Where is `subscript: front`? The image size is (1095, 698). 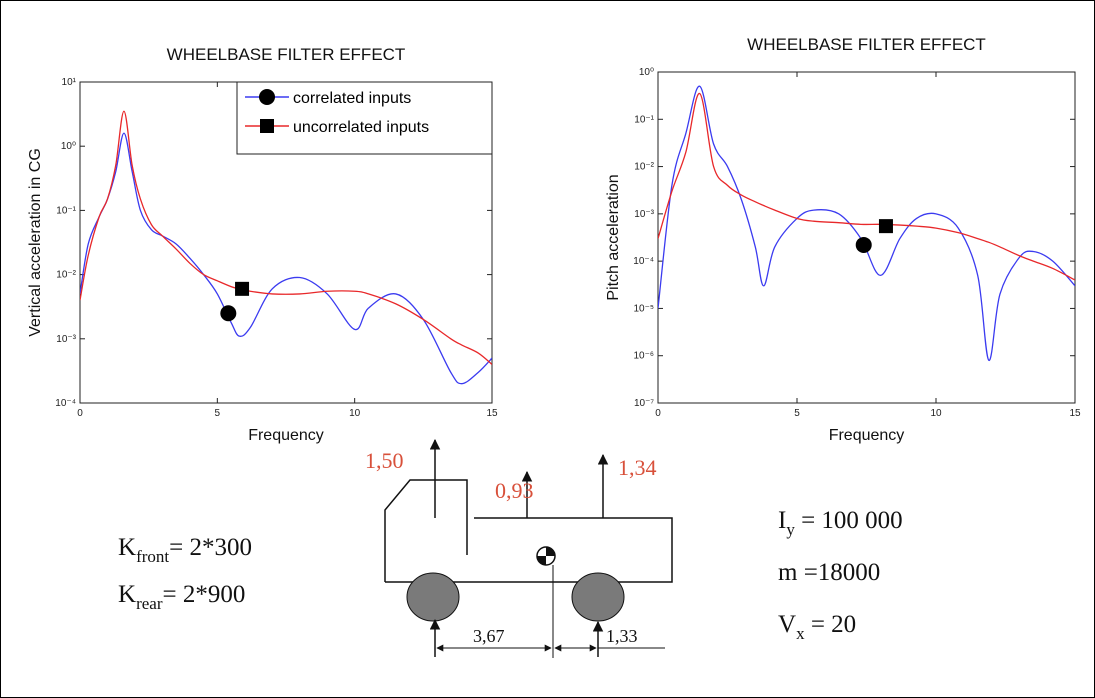
subscript: front is located at coordinates (152, 556).